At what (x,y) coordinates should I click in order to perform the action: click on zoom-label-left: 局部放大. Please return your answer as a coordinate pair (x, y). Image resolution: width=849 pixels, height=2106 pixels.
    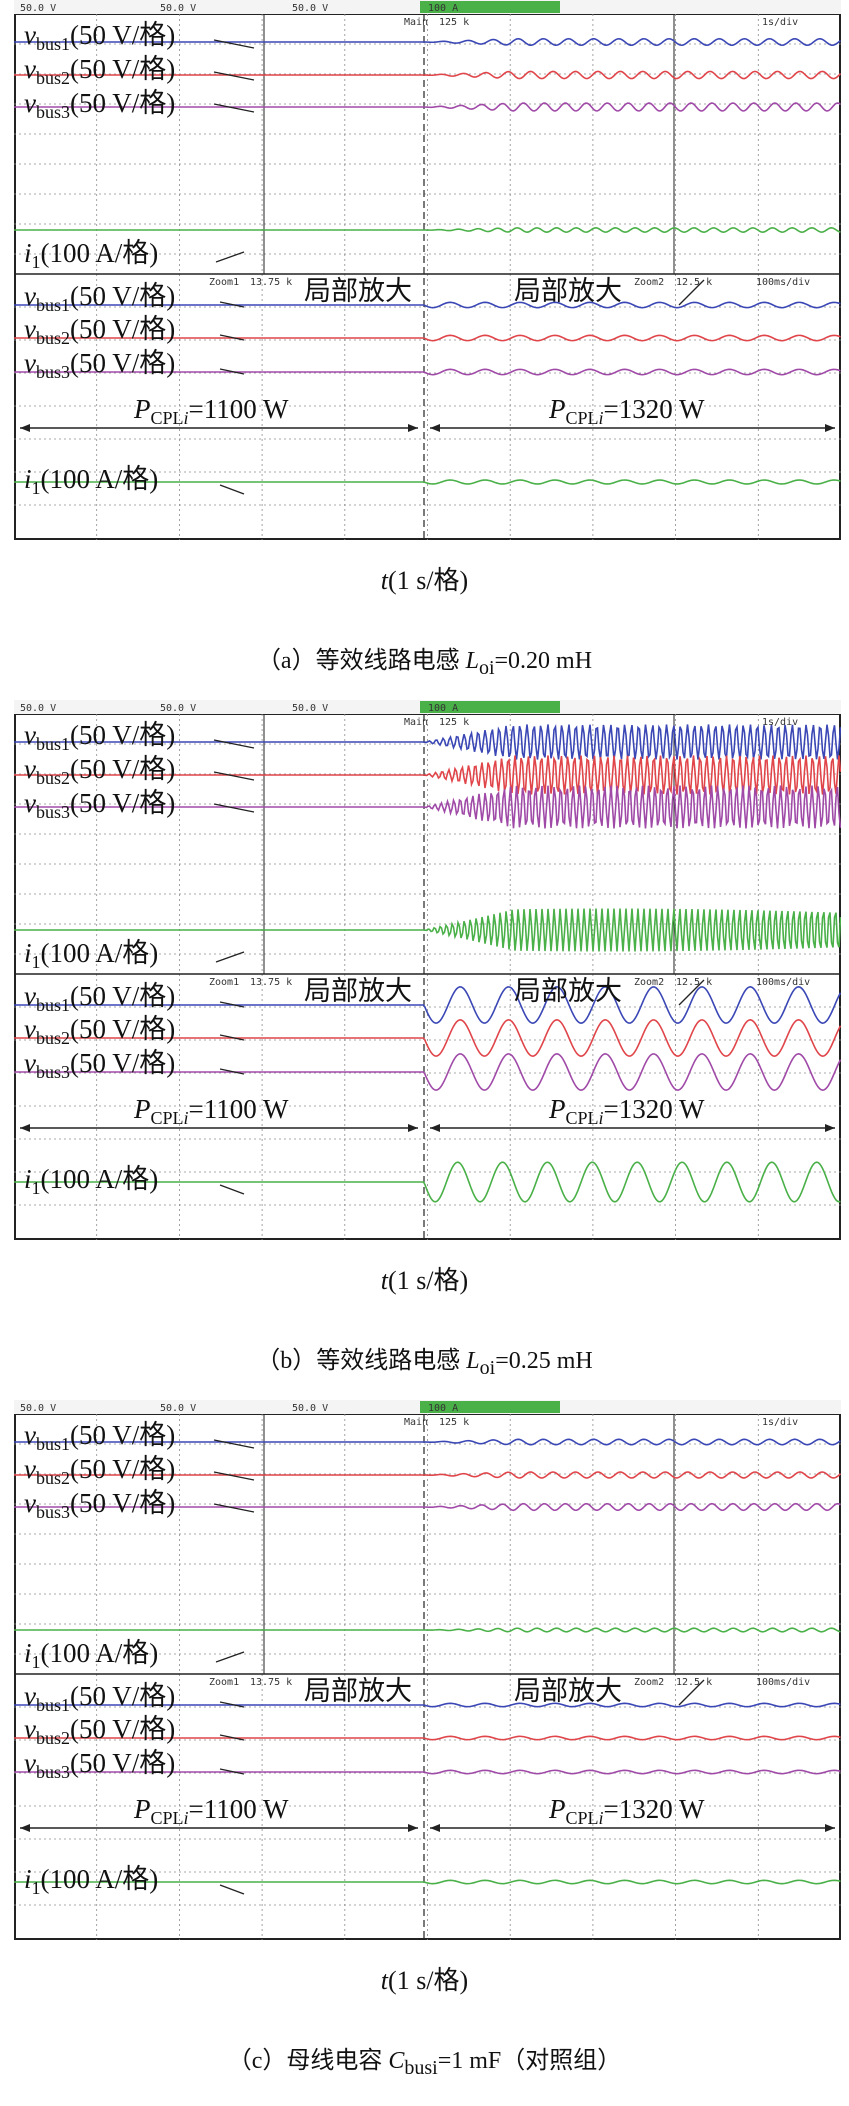
    Looking at the image, I should click on (358, 1691).